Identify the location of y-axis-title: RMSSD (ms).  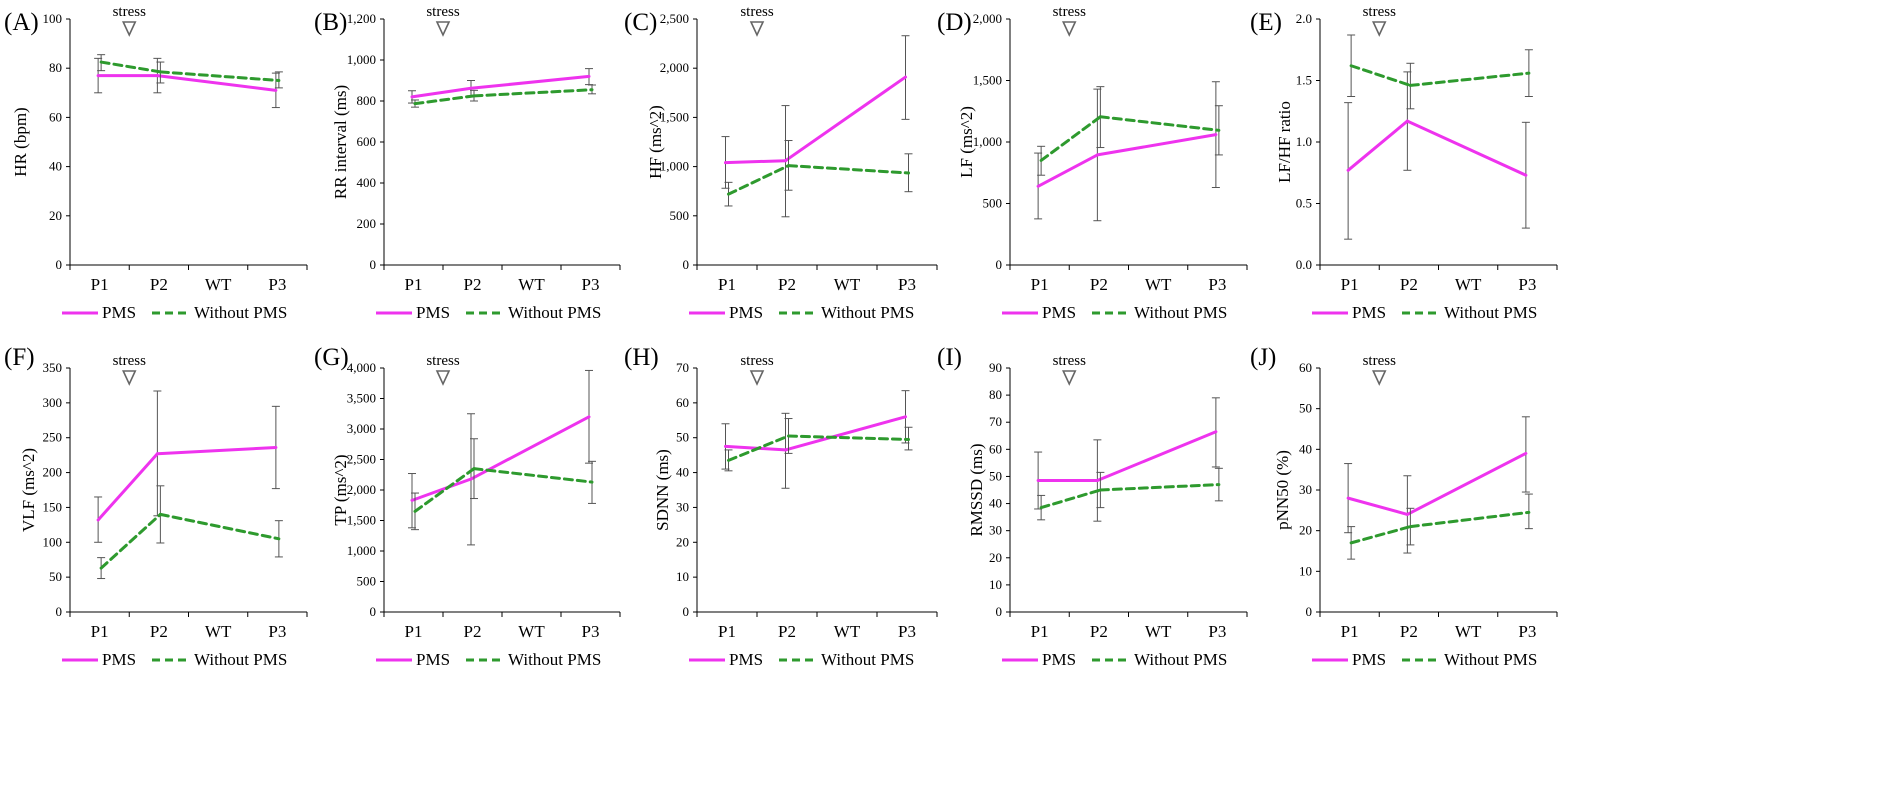
(976, 489).